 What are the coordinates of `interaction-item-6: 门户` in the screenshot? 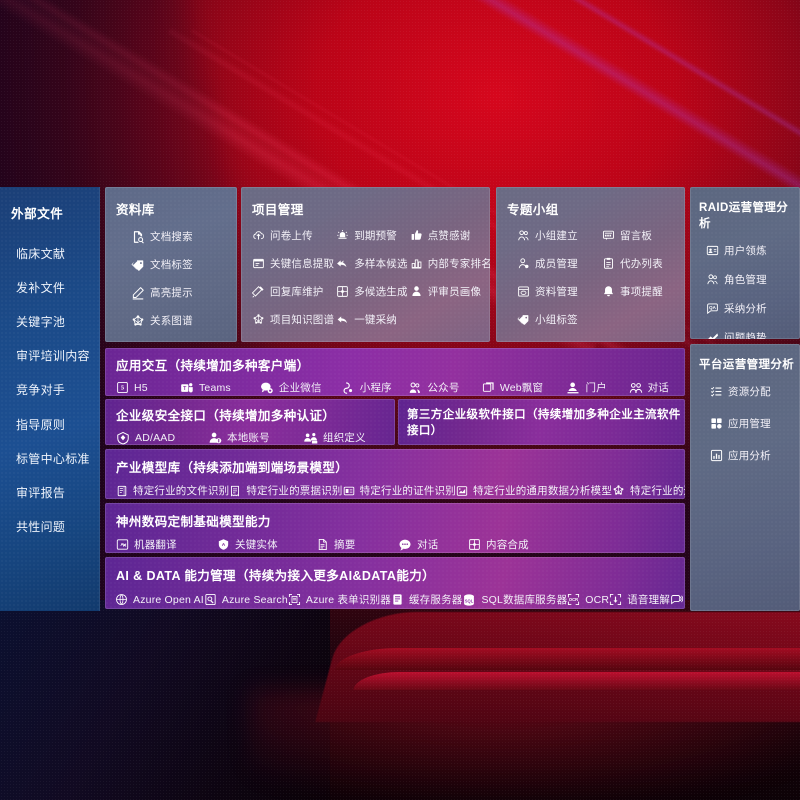 It's located at (597, 387).